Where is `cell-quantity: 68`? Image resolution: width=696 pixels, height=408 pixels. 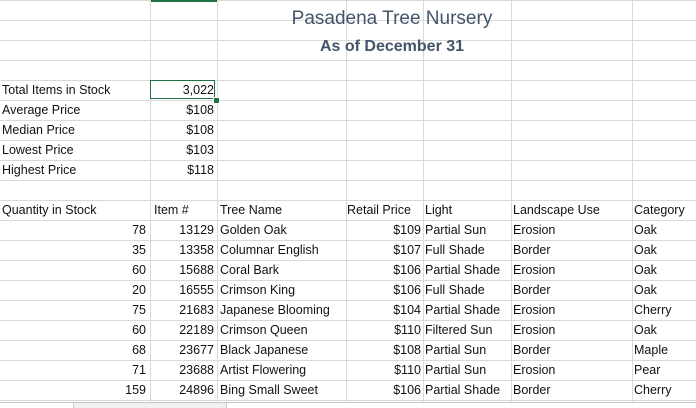 cell-quantity: 68 is located at coordinates (139, 350).